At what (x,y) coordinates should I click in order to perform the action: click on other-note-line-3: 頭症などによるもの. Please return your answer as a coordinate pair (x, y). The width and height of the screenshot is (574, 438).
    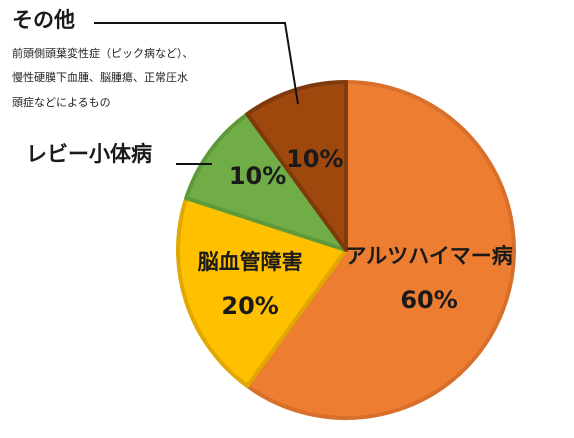
    Looking at the image, I should click on (61, 102).